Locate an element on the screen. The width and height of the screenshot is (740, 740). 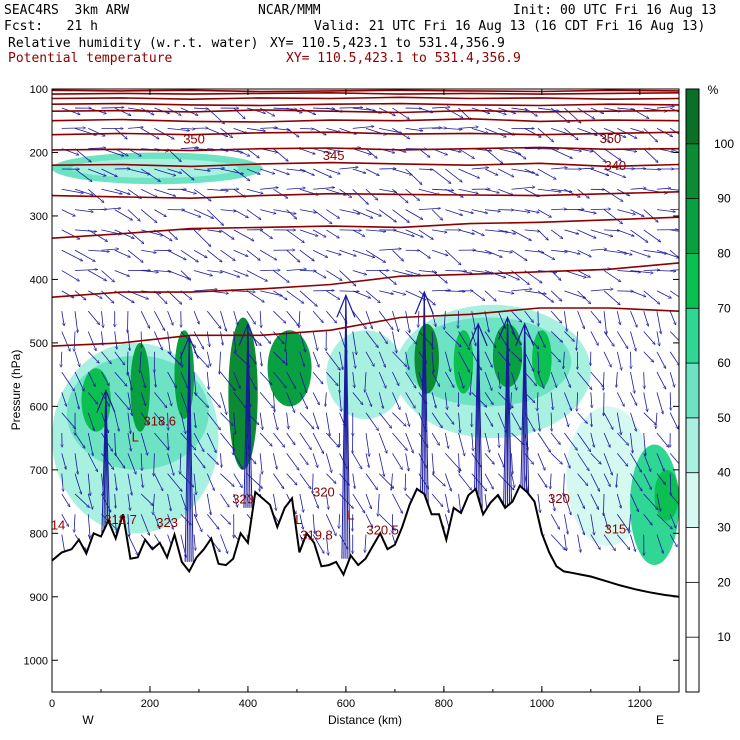
theta-label-4: 318.6 is located at coordinates (159, 420).